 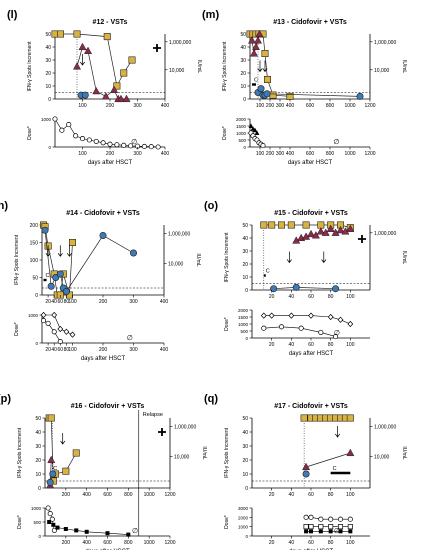 I want to click on cidofovir-label: C, so click(x=48, y=276).